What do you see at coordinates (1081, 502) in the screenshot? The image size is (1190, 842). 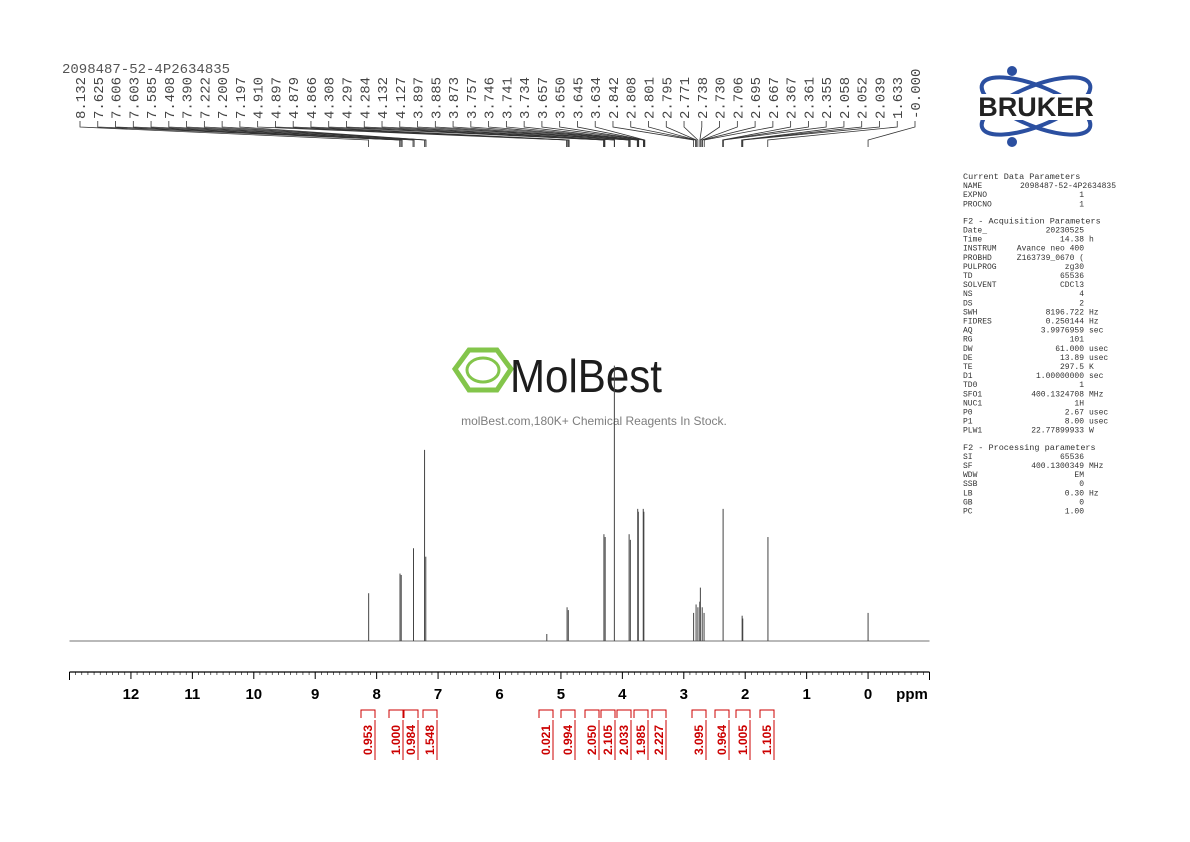 I see `param-value: 0` at bounding box center [1081, 502].